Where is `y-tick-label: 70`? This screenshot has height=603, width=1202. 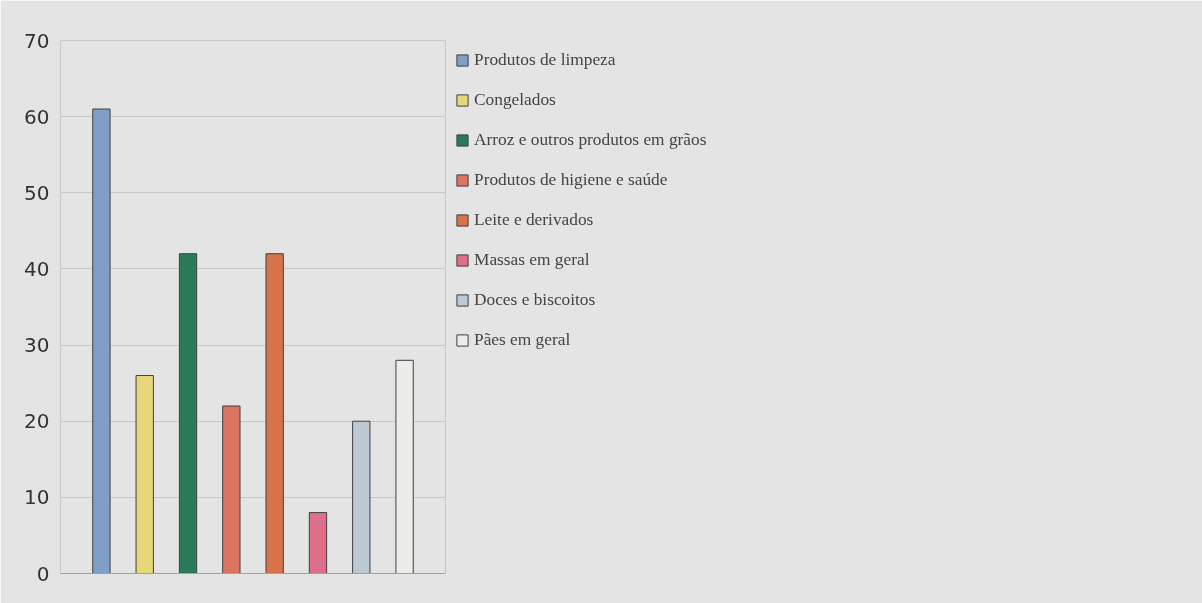 y-tick-label: 70 is located at coordinates (37, 40).